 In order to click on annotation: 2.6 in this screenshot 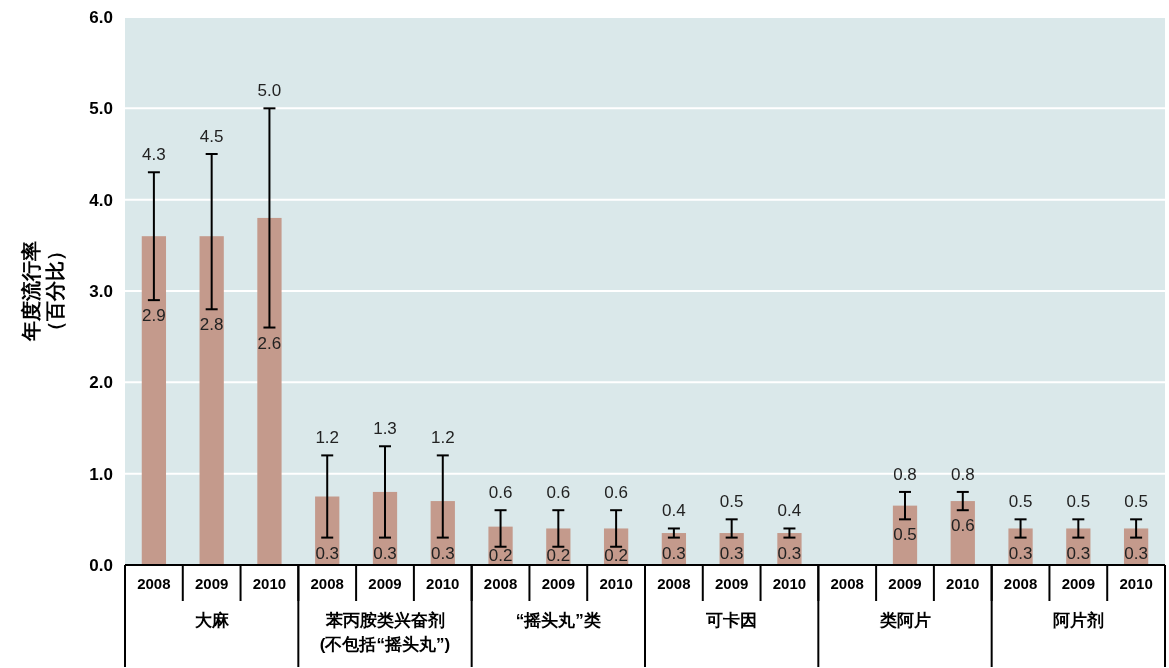, I will do `click(269, 343)`.